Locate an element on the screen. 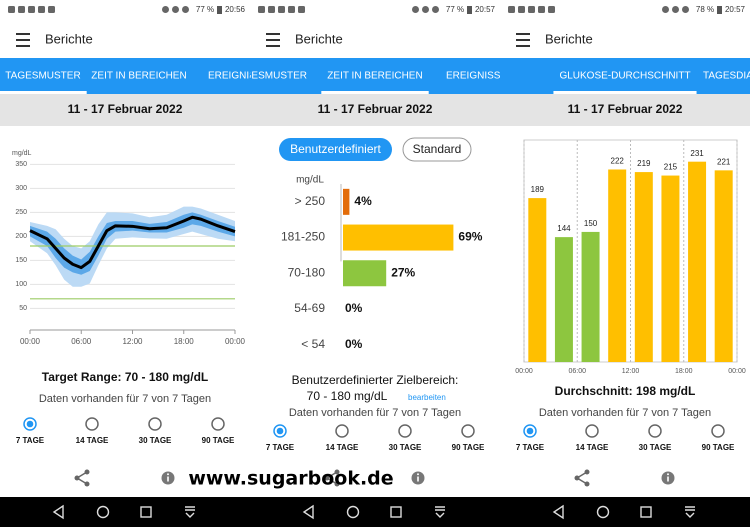 The height and width of the screenshot is (527, 750). tab: GLUKOSE-DURCHSCHNITT is located at coordinates (624, 76).